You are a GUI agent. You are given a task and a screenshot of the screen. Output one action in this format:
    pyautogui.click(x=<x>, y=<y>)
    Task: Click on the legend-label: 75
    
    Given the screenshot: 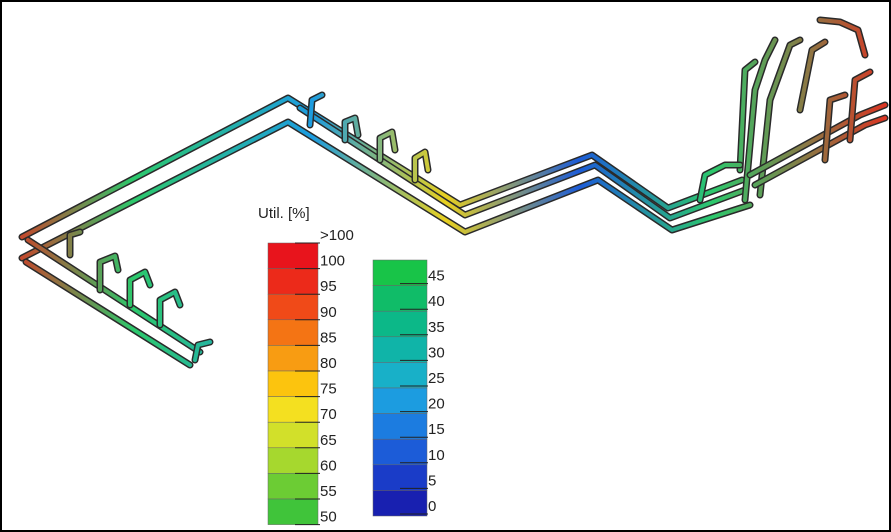 What is the action you would take?
    pyautogui.click(x=328, y=389)
    